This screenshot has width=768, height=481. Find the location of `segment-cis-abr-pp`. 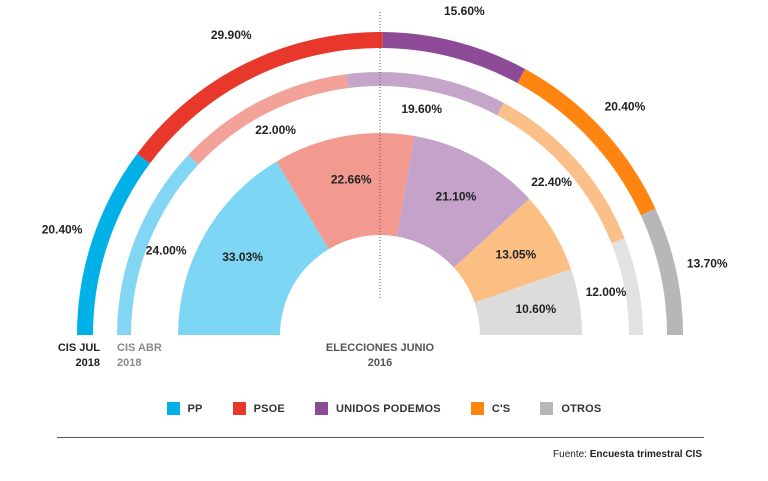

segment-cis-abr-pp is located at coordinates (158, 244).